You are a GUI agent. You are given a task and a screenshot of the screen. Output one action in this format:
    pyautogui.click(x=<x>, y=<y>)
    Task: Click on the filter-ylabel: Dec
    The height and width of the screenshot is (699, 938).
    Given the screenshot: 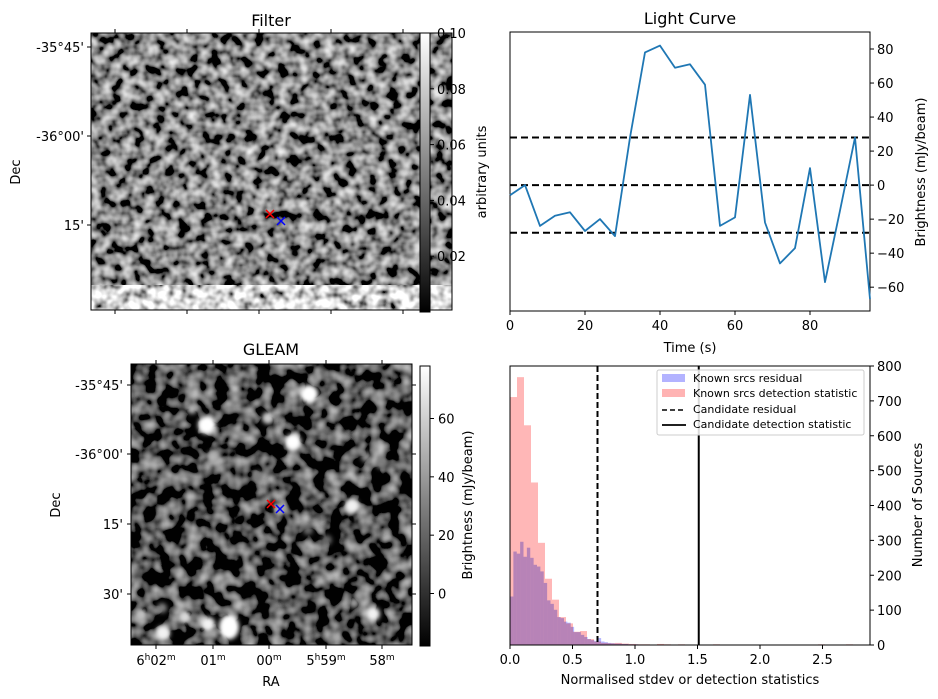 What is the action you would take?
    pyautogui.click(x=16, y=171)
    